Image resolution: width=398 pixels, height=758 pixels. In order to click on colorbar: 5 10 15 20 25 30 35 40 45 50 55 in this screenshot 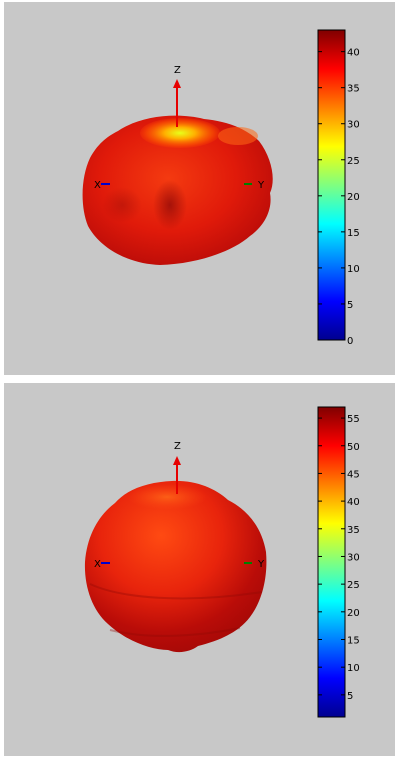, I will do `click(338, 562)`.